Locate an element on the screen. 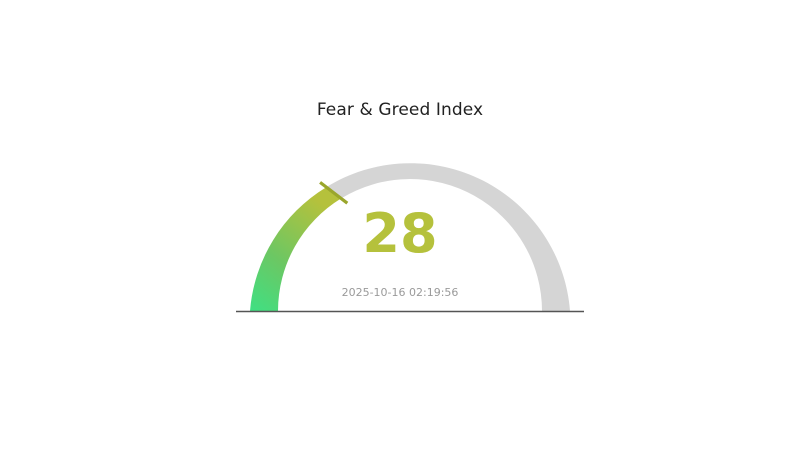 The height and width of the screenshot is (450, 800). chart-title: Fear & Greed Index is located at coordinates (400, 110).